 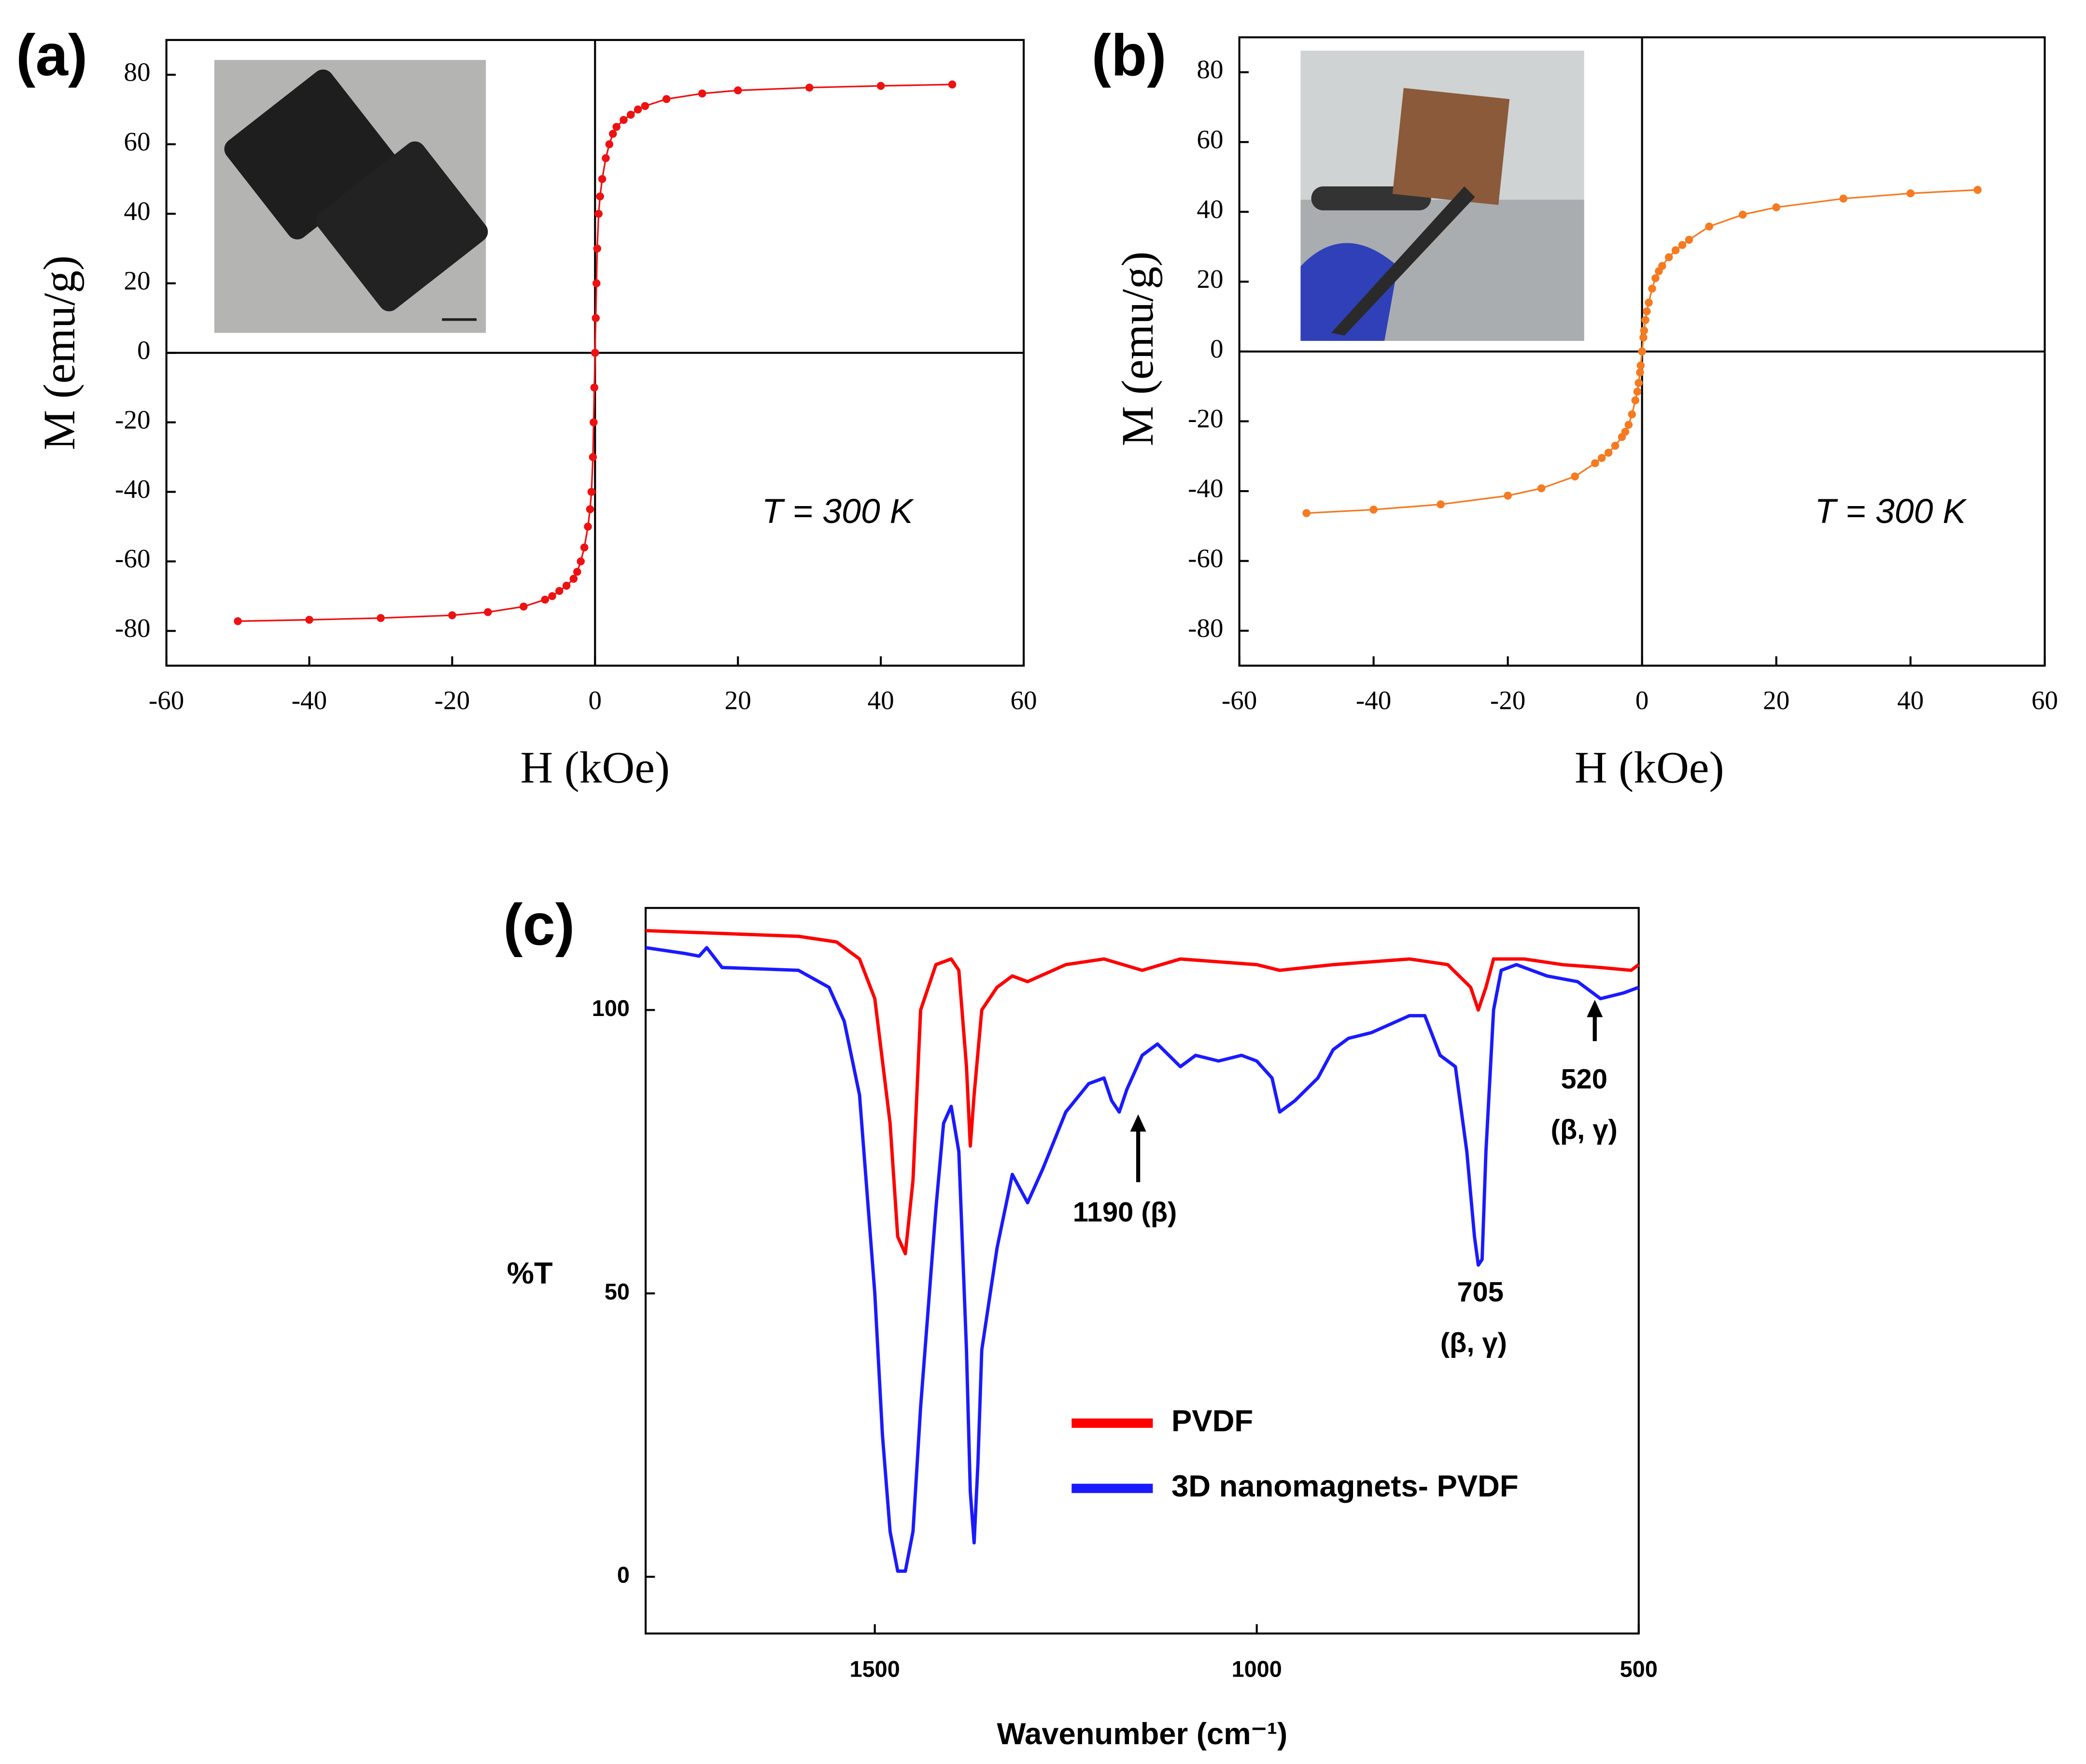 What do you see at coordinates (1345, 1486) in the screenshot?
I see `legend-label: 3D nanomagnets- PVDF` at bounding box center [1345, 1486].